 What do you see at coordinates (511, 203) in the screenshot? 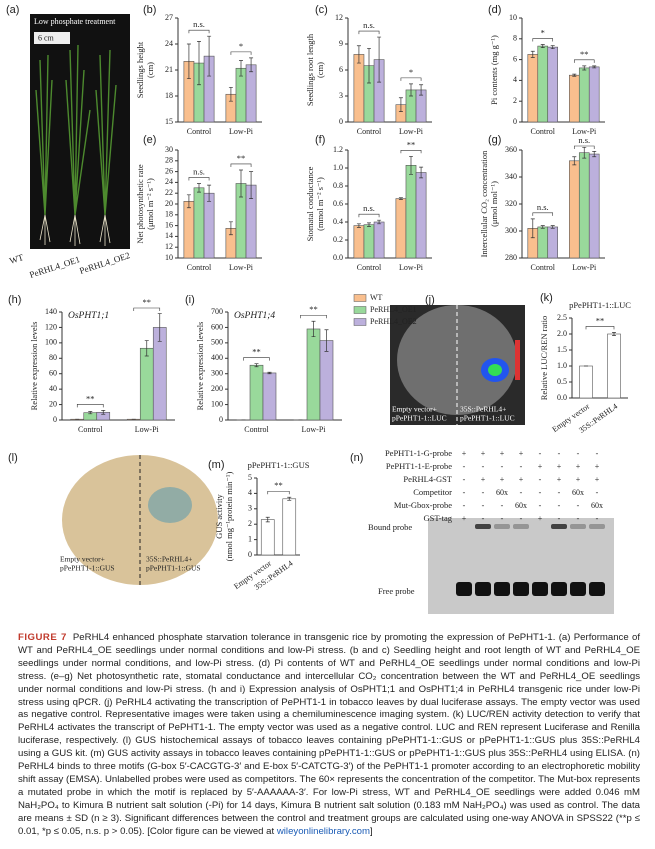
I see `y-tick-label: 320` at bounding box center [511, 203].